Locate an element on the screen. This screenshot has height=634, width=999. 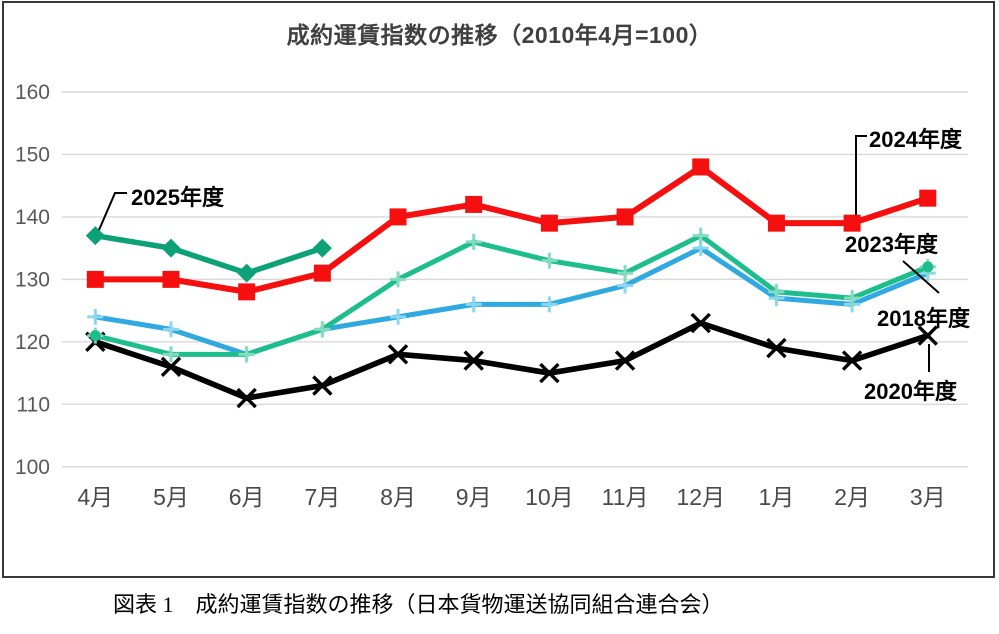
x-tick-label: 7月 is located at coordinates (322, 497).